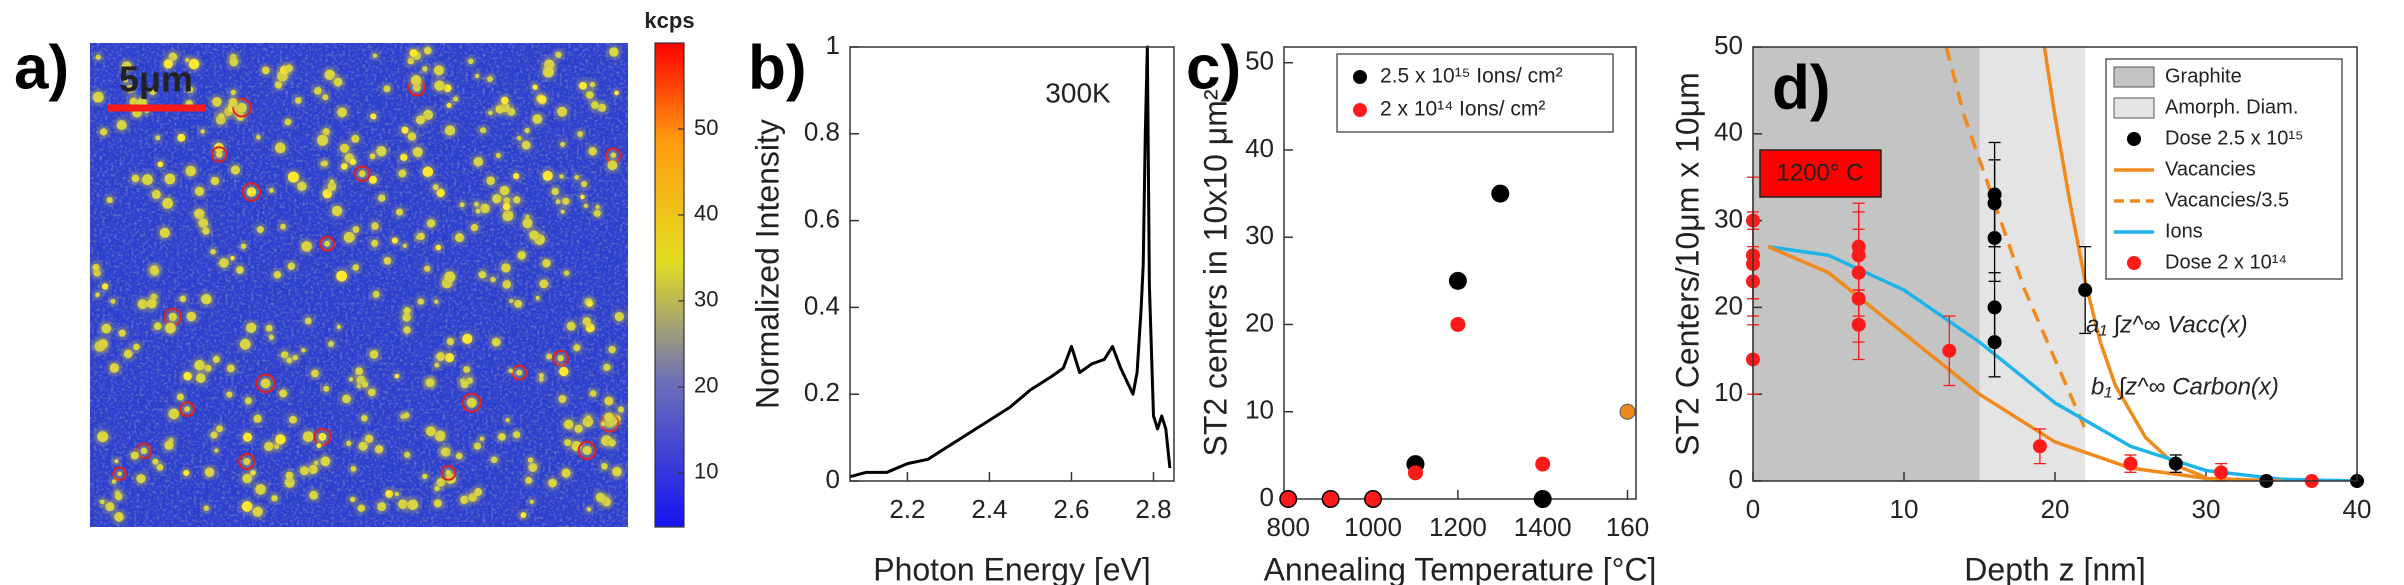 The width and height of the screenshot is (2404, 585). I want to click on legend-label: Graphite, so click(2203, 76).